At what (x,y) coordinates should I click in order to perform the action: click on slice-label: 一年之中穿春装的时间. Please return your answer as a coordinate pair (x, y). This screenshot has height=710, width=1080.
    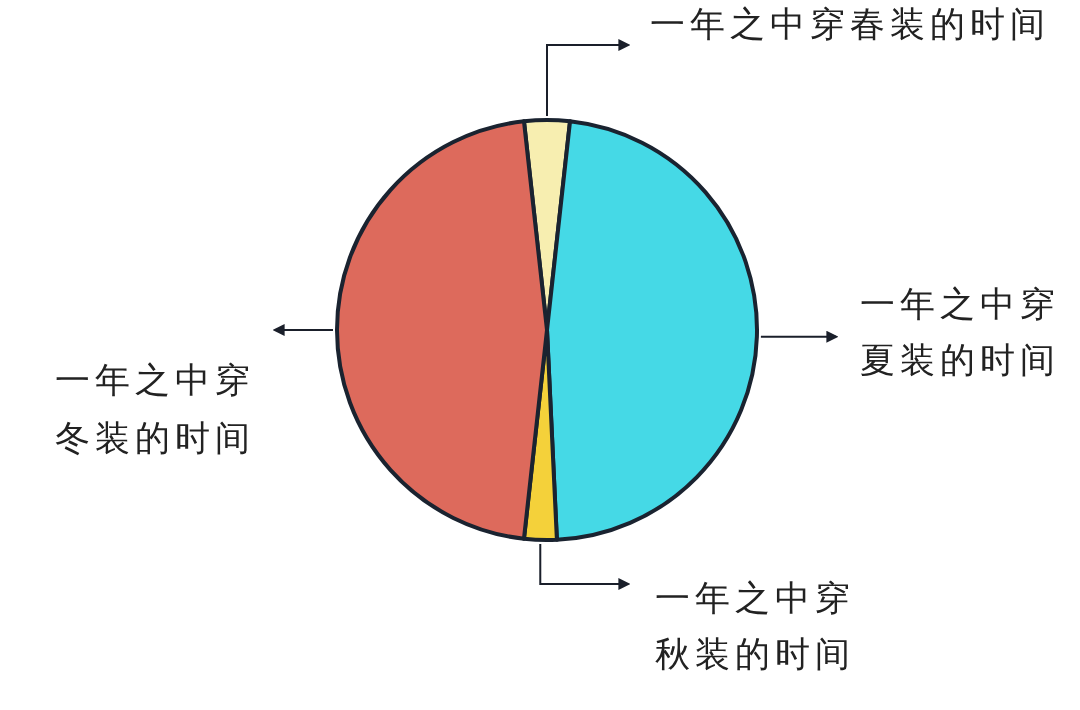
    Looking at the image, I should click on (850, 24).